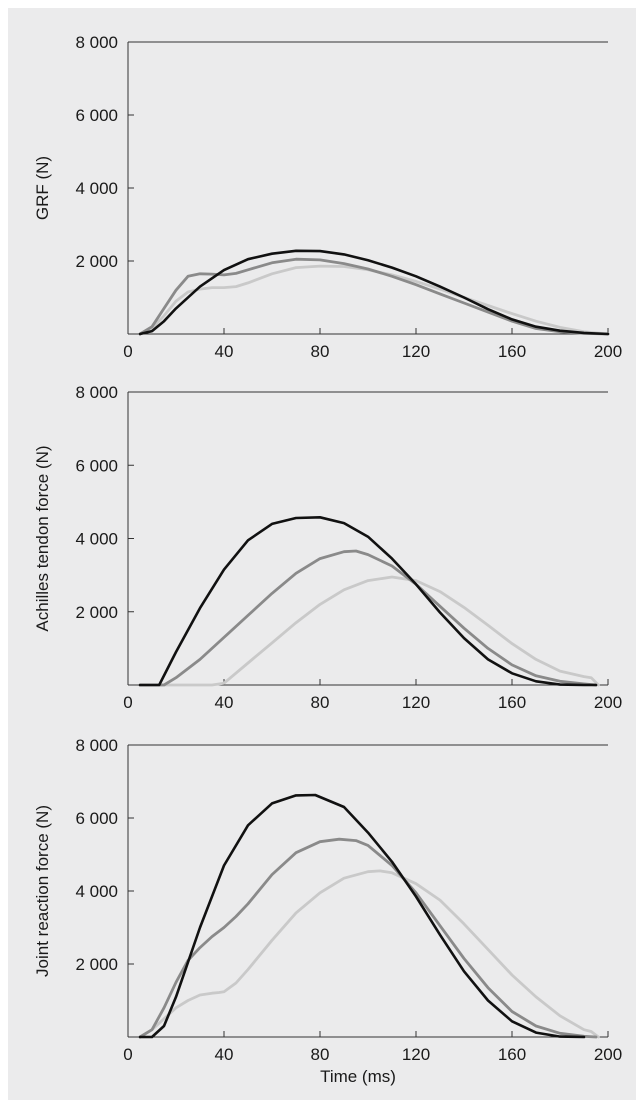 The height and width of the screenshot is (1108, 643). Describe the element at coordinates (358, 1076) in the screenshot. I see `x-axis-label: Time (ms)` at that location.